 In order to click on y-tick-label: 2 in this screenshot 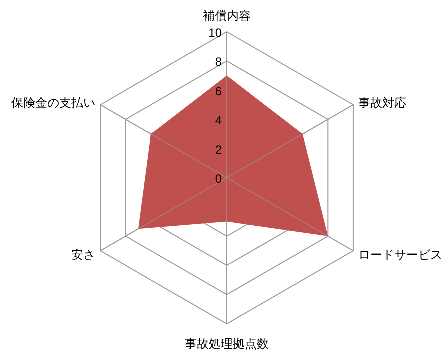, I will do `click(218, 149)`.